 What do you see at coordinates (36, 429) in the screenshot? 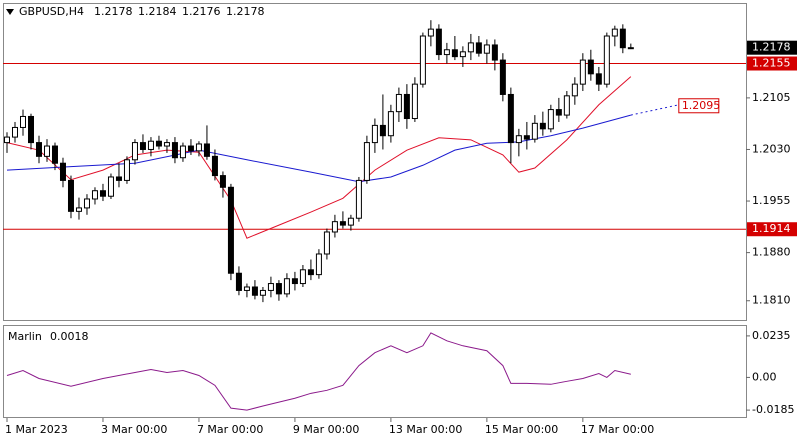
I see `x-tick-label: 1 Mar 2023` at bounding box center [36, 429].